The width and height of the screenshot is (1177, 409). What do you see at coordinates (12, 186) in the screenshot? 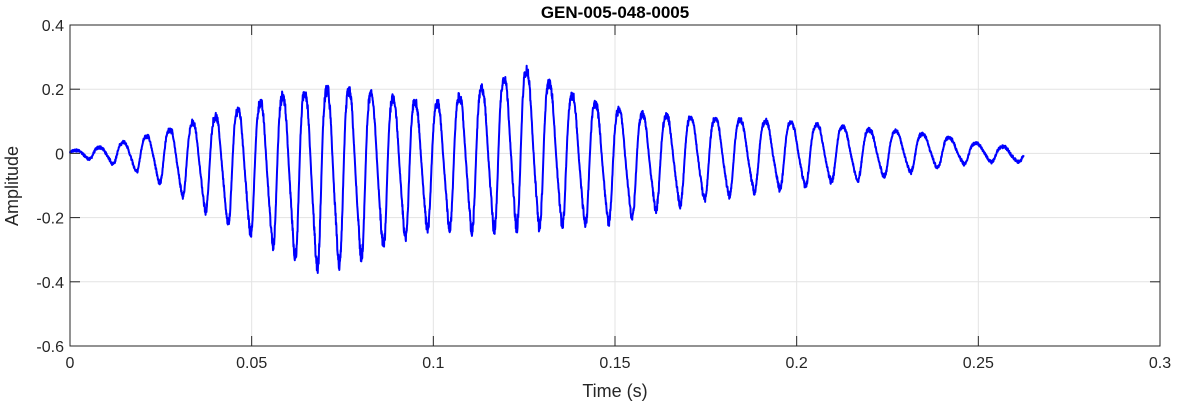
I see `y-axis-label: Amplitude` at bounding box center [12, 186].